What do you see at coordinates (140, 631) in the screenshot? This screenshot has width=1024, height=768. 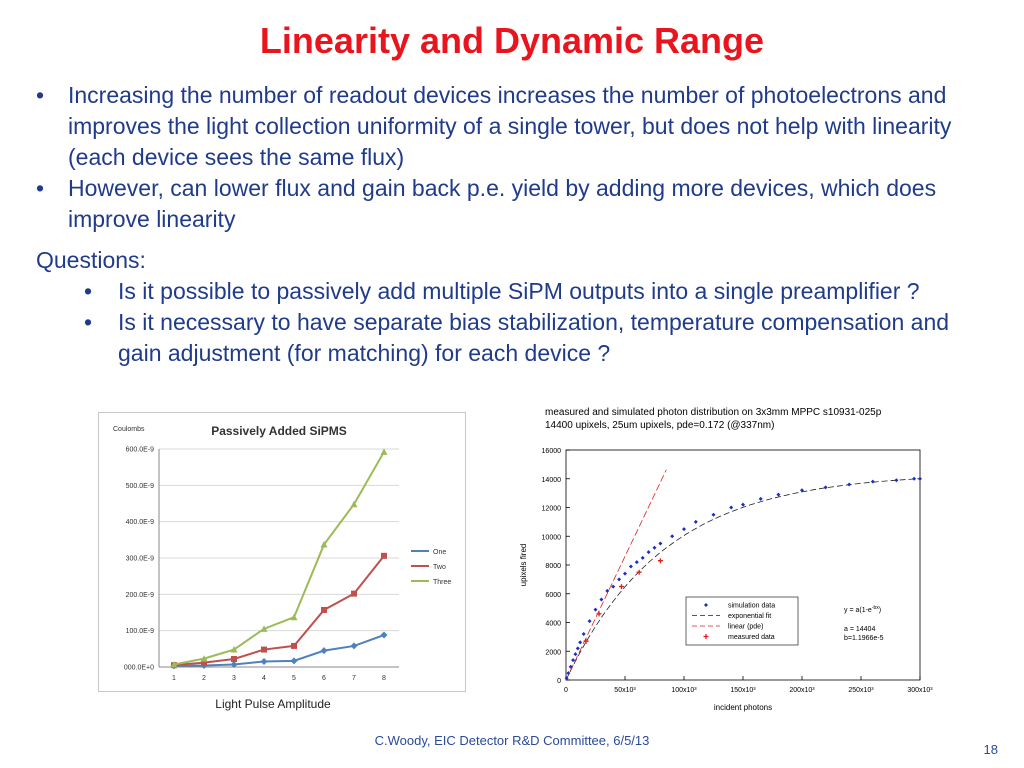 I see `y-tick-label: 100.0E-9` at bounding box center [140, 631].